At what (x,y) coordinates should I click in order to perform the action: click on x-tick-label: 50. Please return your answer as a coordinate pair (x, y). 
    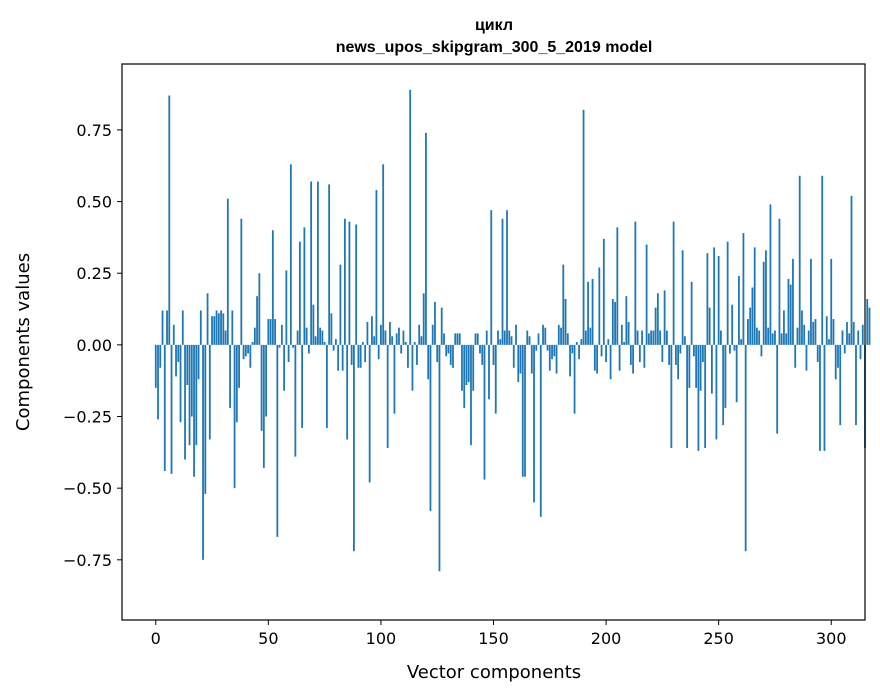
    Looking at the image, I should click on (268, 638).